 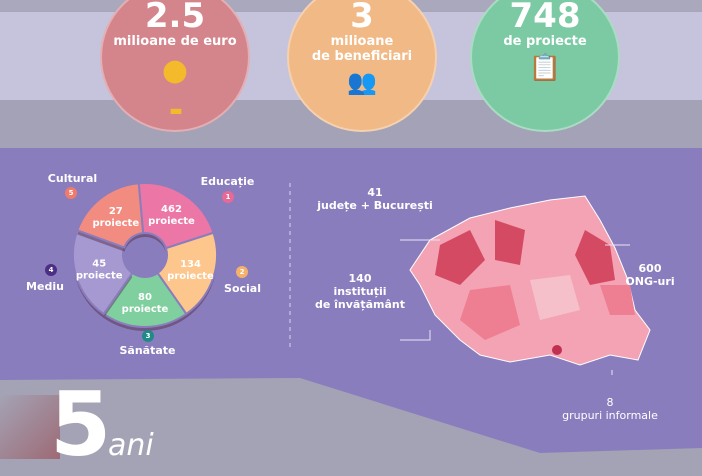 I want to click on stat-beneficiaries: 3 milioane de beneficiari 👥, so click(x=362, y=66).